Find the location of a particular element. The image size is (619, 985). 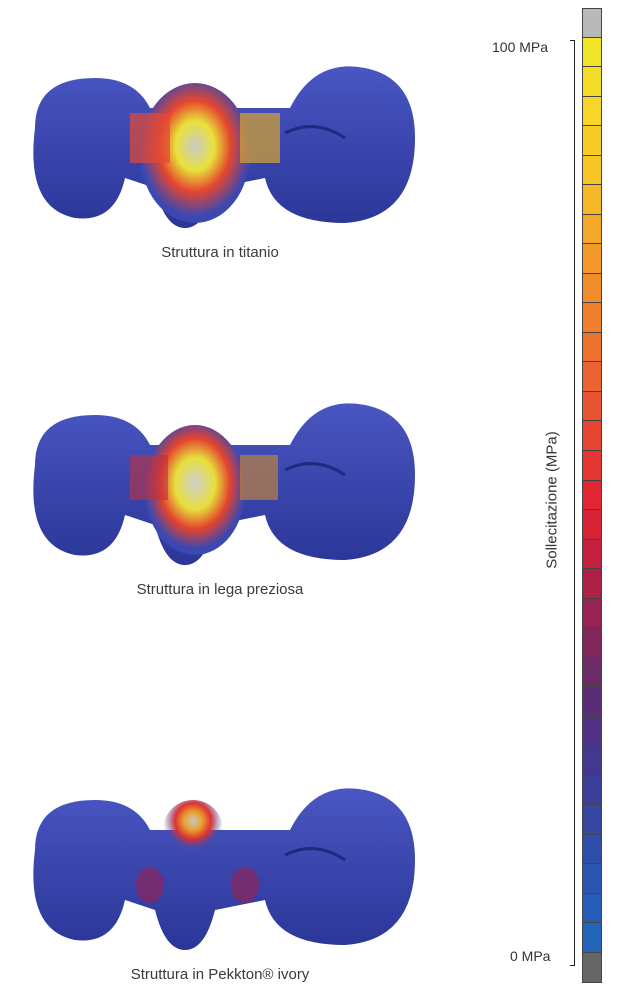

stress-color-scale is located at coordinates (592, 495).